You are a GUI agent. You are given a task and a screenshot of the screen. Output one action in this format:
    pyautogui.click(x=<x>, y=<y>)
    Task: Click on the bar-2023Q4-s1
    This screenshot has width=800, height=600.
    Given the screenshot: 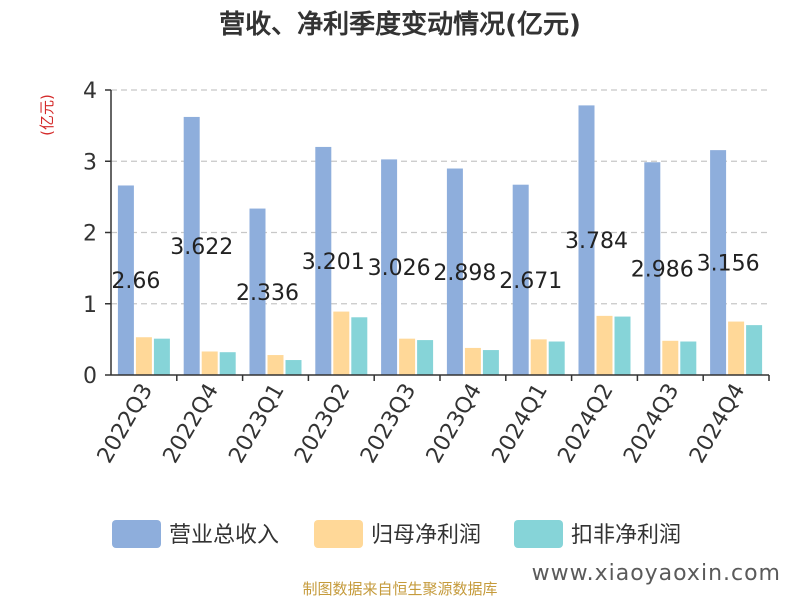 What is the action you would take?
    pyautogui.click(x=472, y=361)
    